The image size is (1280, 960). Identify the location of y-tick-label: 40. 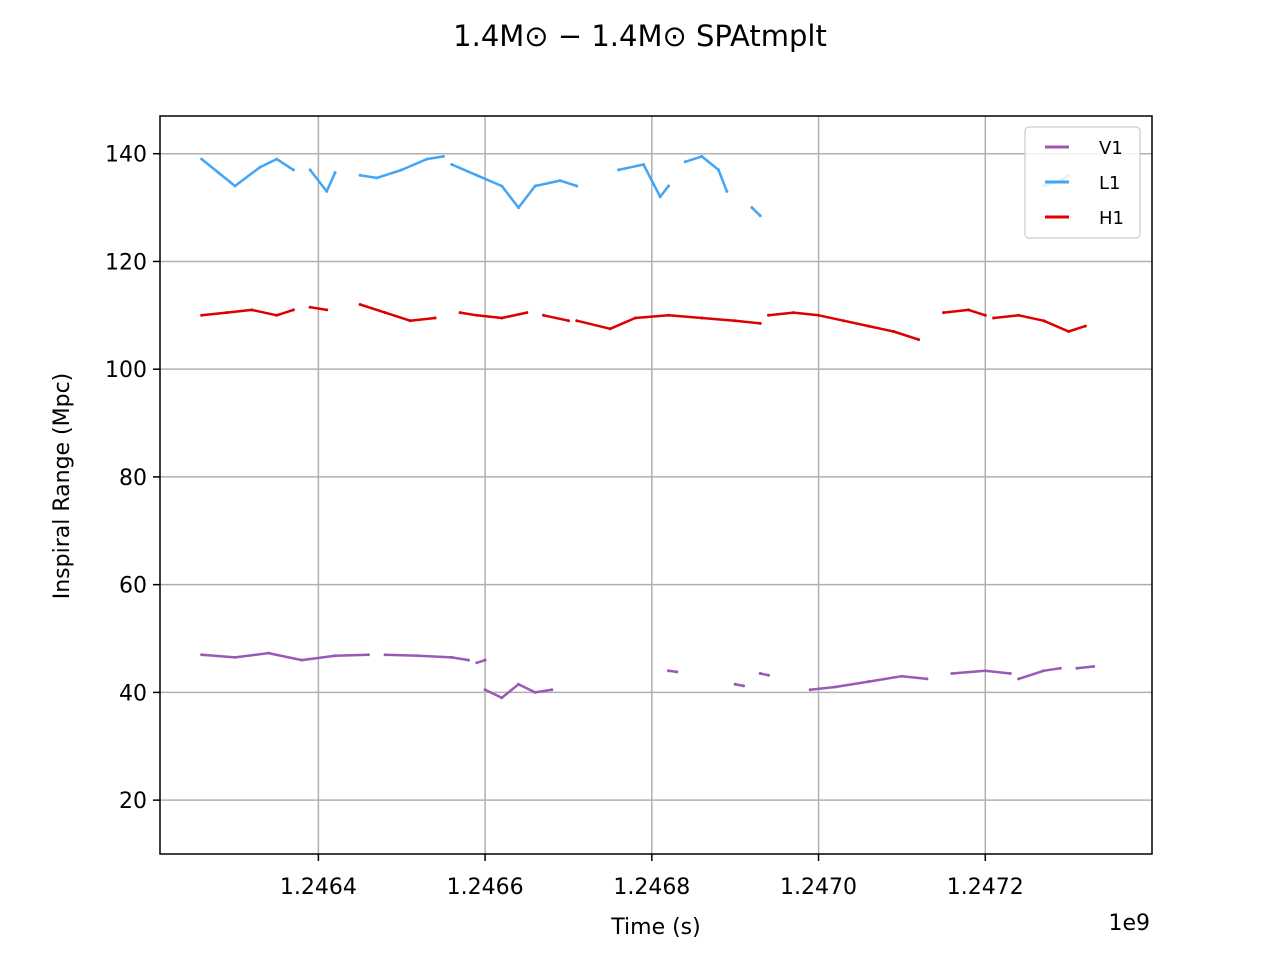
(133, 693).